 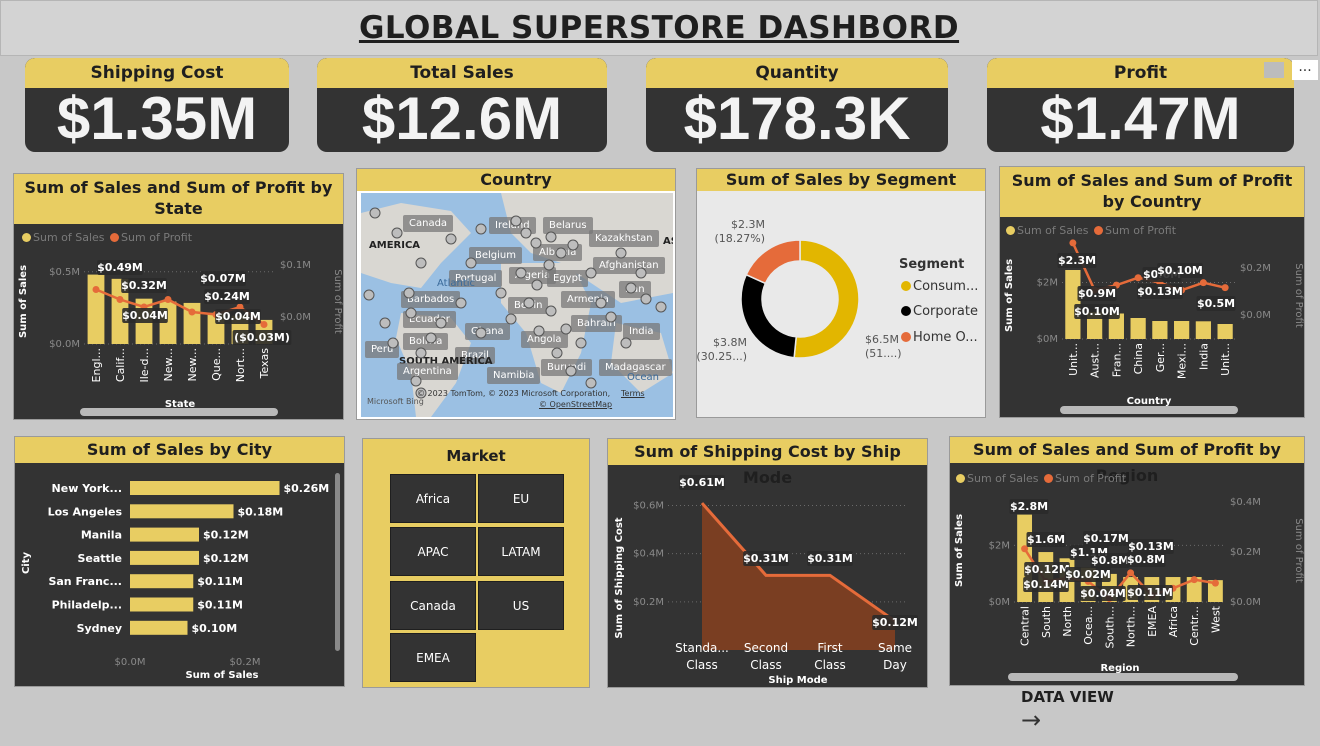 I want to click on market-eu-button: EU, so click(x=521, y=498).